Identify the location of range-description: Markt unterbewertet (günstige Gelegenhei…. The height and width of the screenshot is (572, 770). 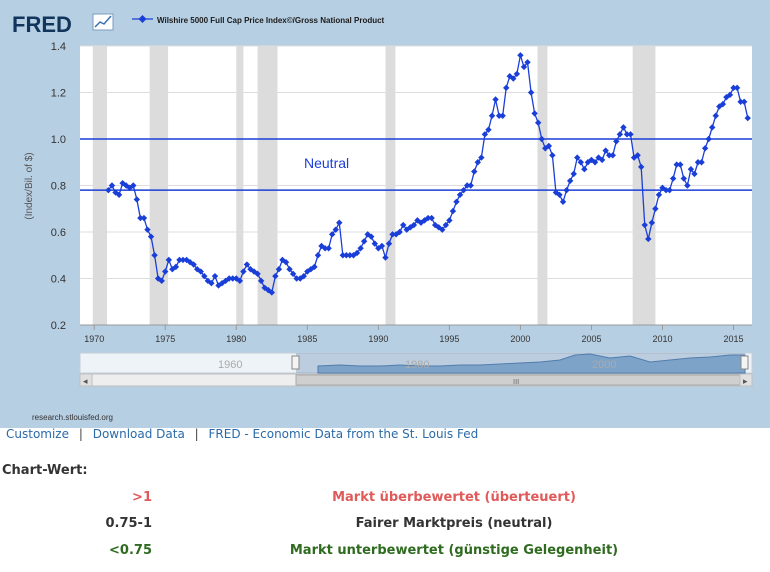
(454, 550).